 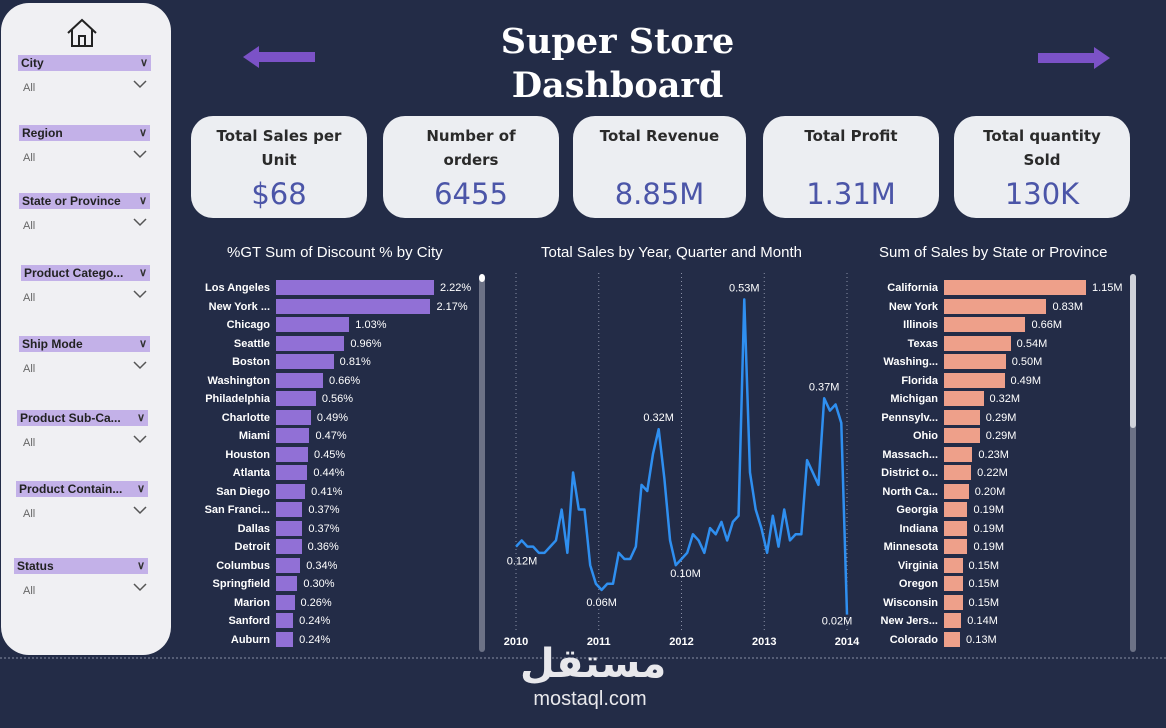 What do you see at coordinates (366, 343) in the screenshot?
I see `bar-value-label: 0.96%` at bounding box center [366, 343].